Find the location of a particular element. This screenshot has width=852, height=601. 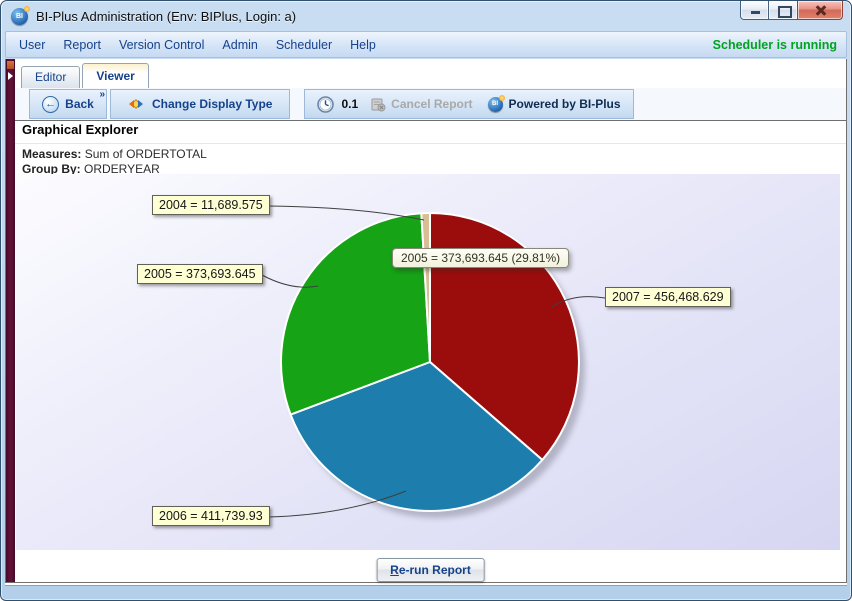

measures-line: Measures: Sum of ORDERTOTAL is located at coordinates (114, 154).